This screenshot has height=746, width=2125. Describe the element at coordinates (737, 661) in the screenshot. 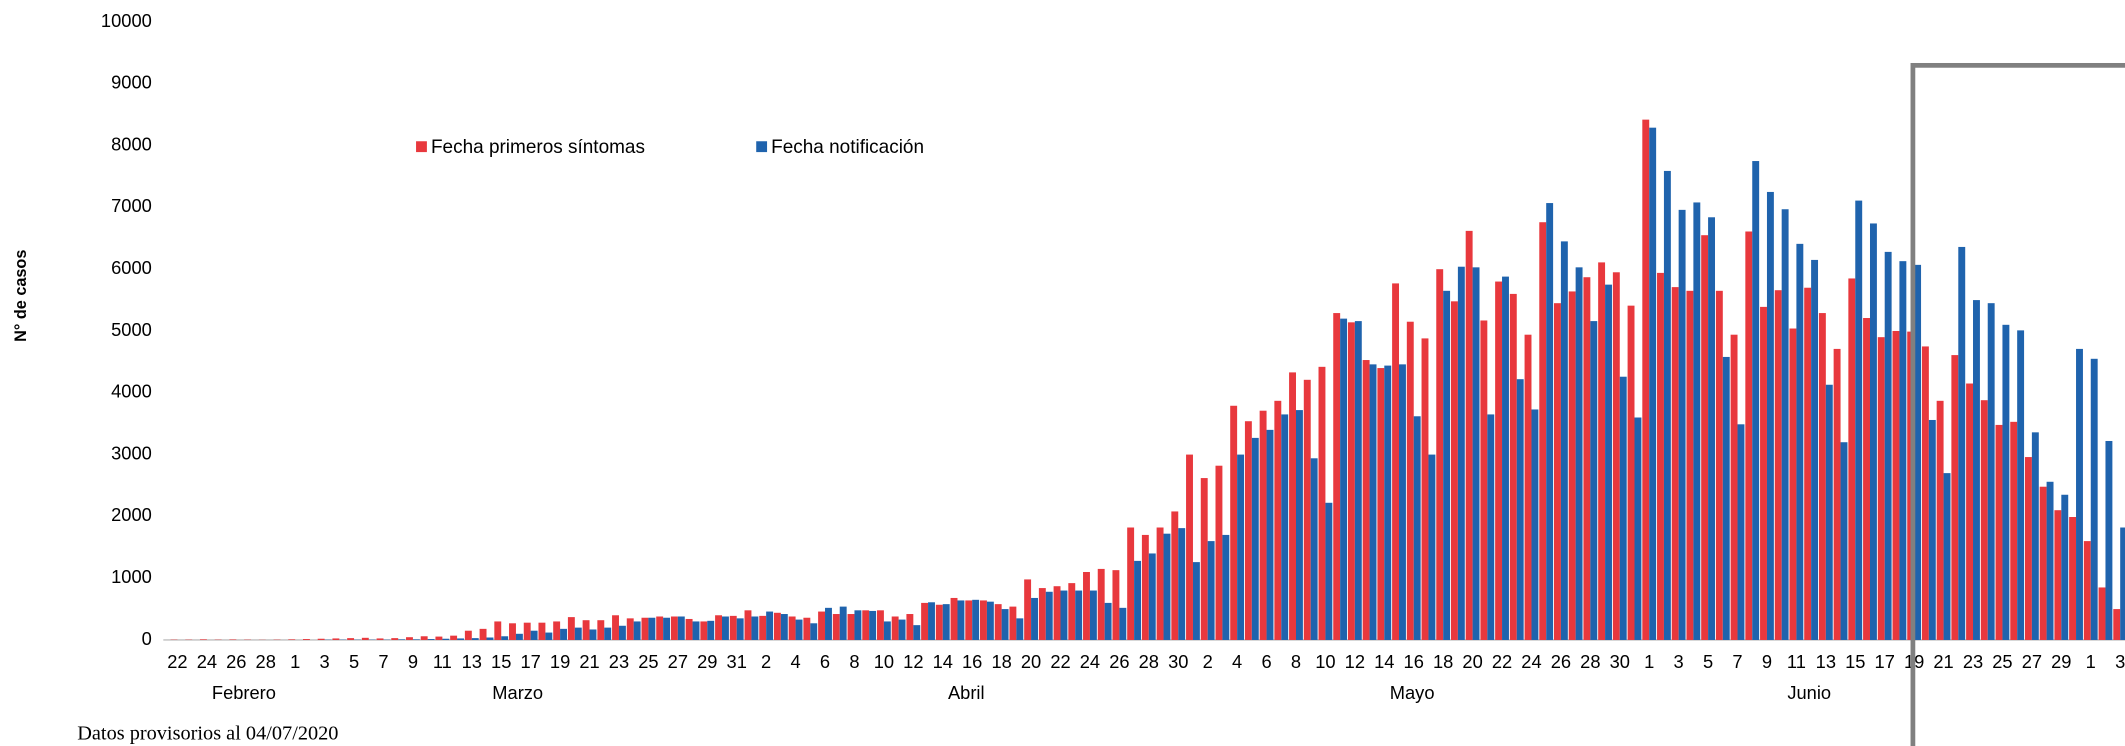

I see `x-tick-label: 31` at that location.